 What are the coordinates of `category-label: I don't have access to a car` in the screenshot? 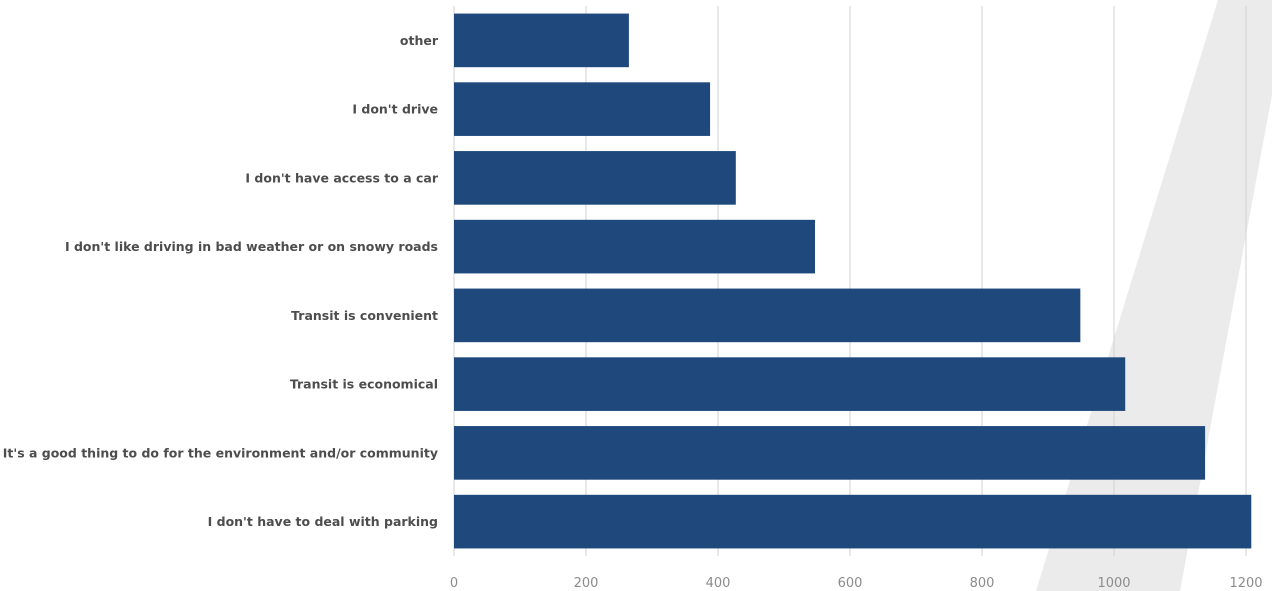 It's located at (341, 177).